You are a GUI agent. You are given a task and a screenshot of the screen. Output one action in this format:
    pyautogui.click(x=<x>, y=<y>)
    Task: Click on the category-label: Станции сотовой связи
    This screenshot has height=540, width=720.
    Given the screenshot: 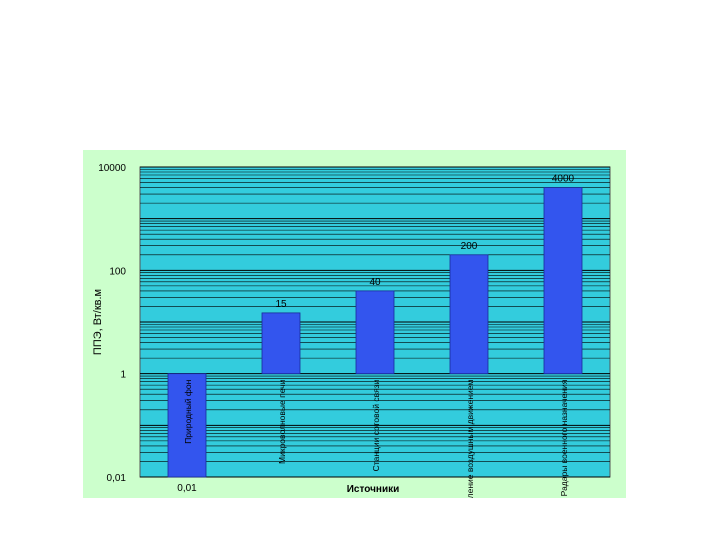 What is the action you would take?
    pyautogui.click(x=376, y=425)
    